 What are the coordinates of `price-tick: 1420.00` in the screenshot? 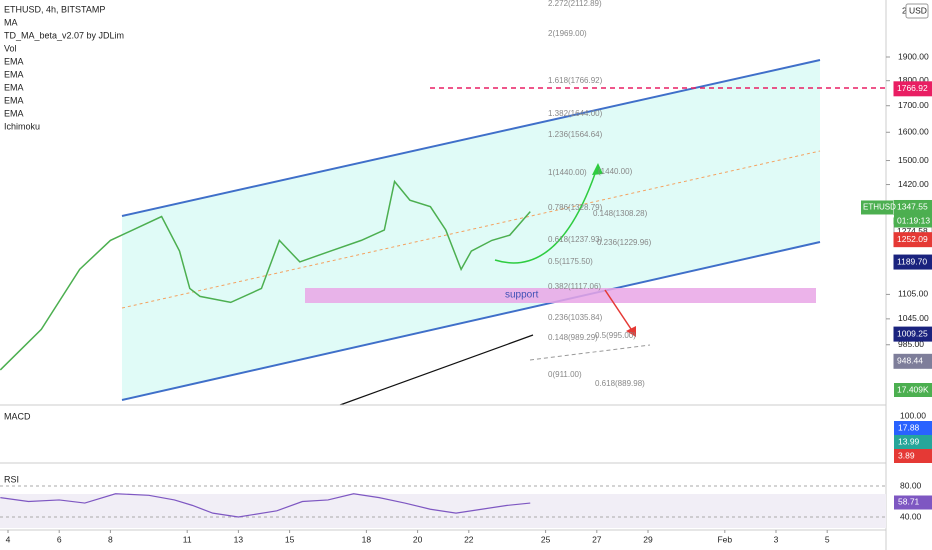 It's located at (913, 184).